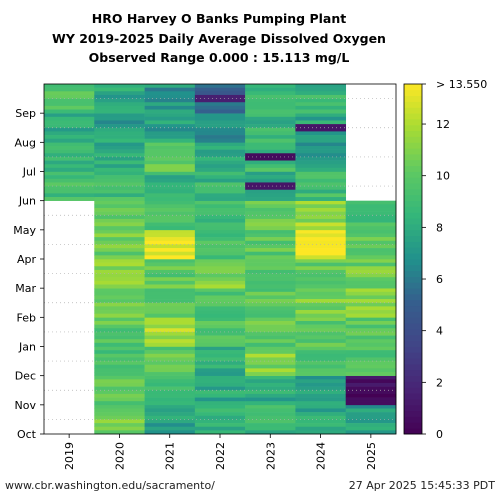  Describe the element at coordinates (26, 317) in the screenshot. I see `y-tick-label: Feb` at that location.